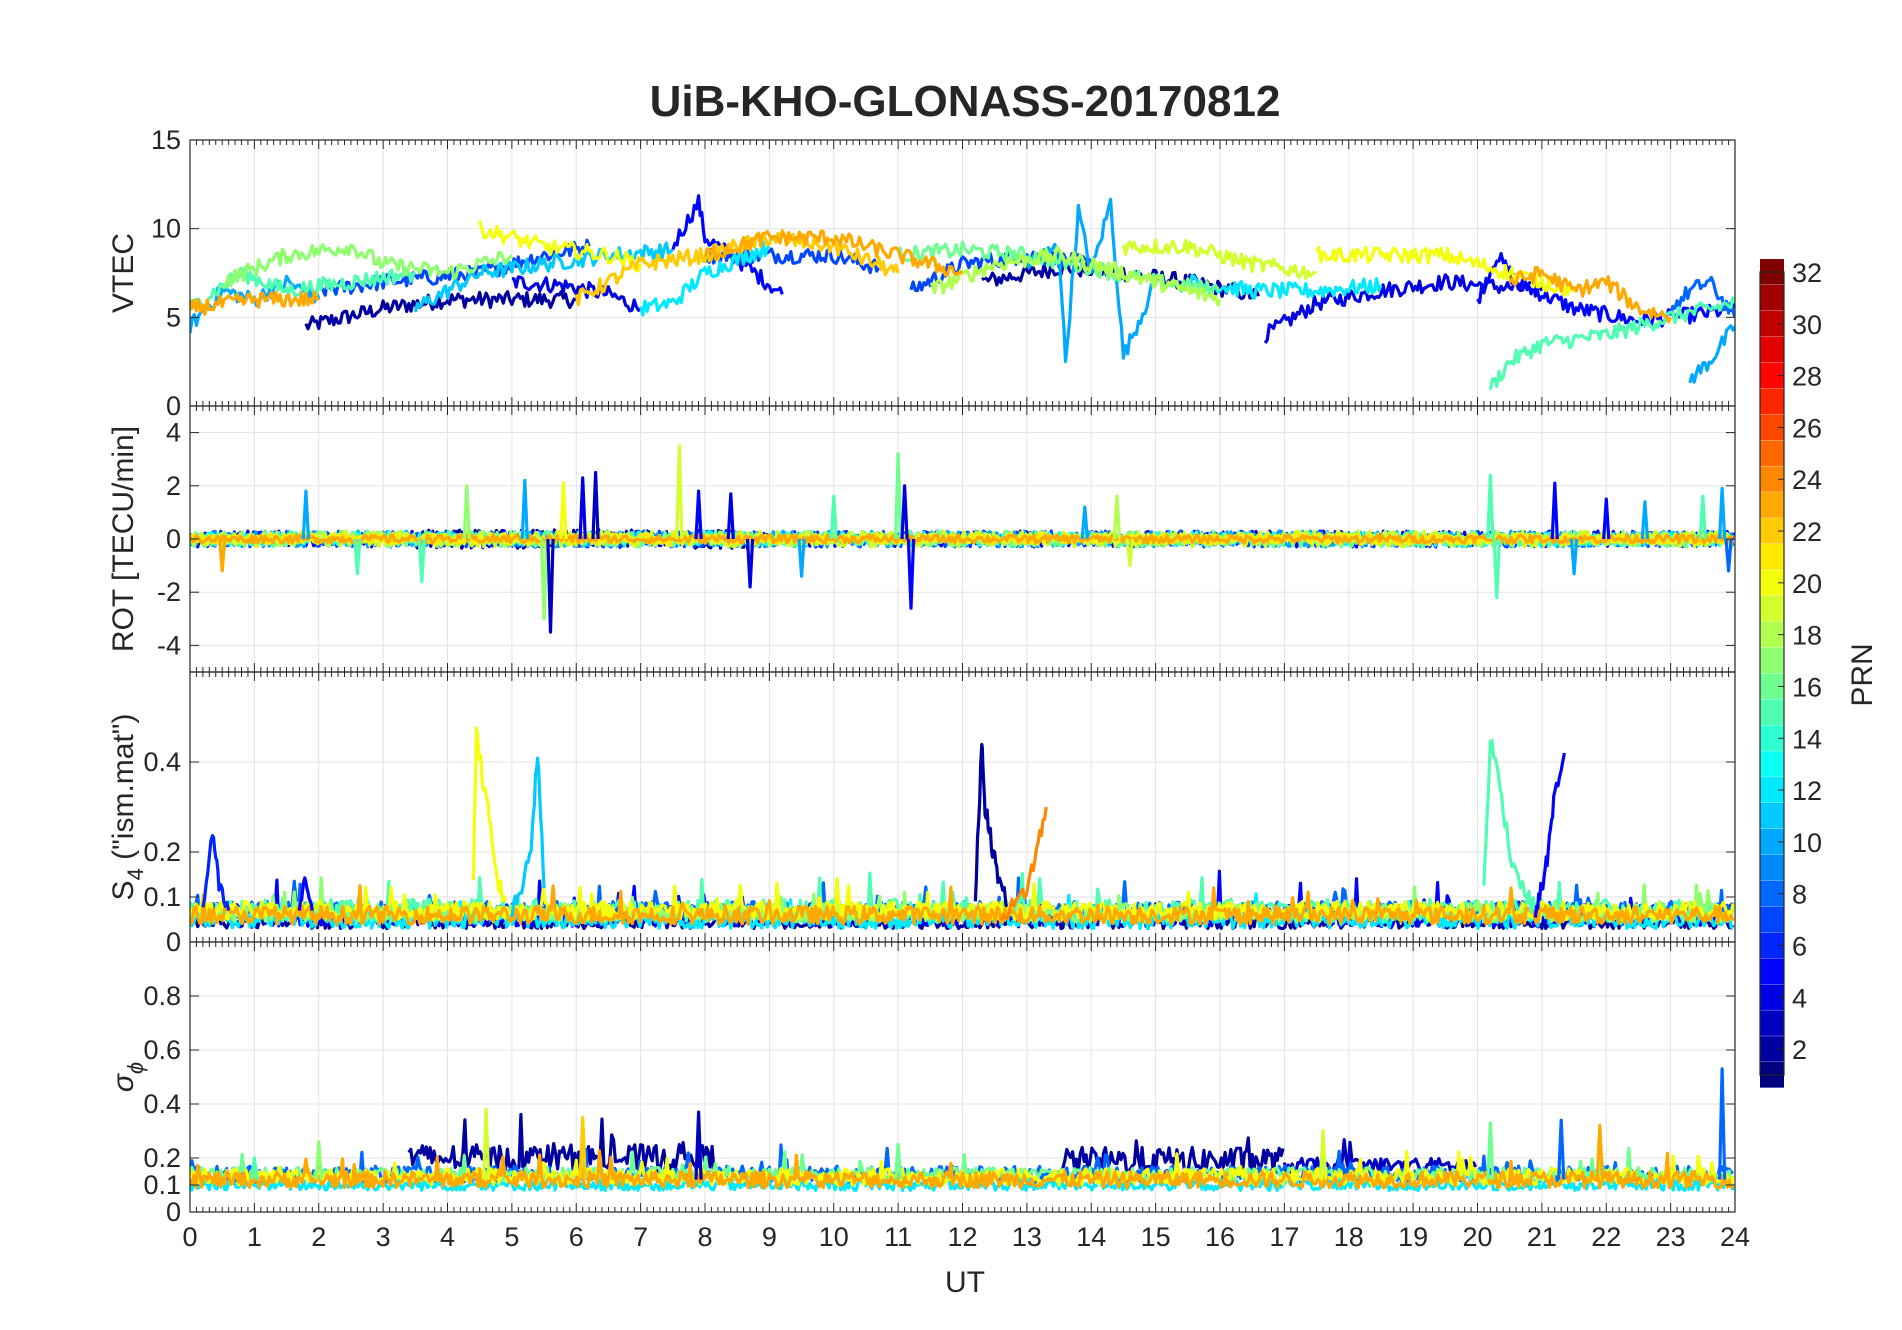 The width and height of the screenshot is (1902, 1330). I want to click on y-axis-label-rot: ROT [TECU/min], so click(123, 539).